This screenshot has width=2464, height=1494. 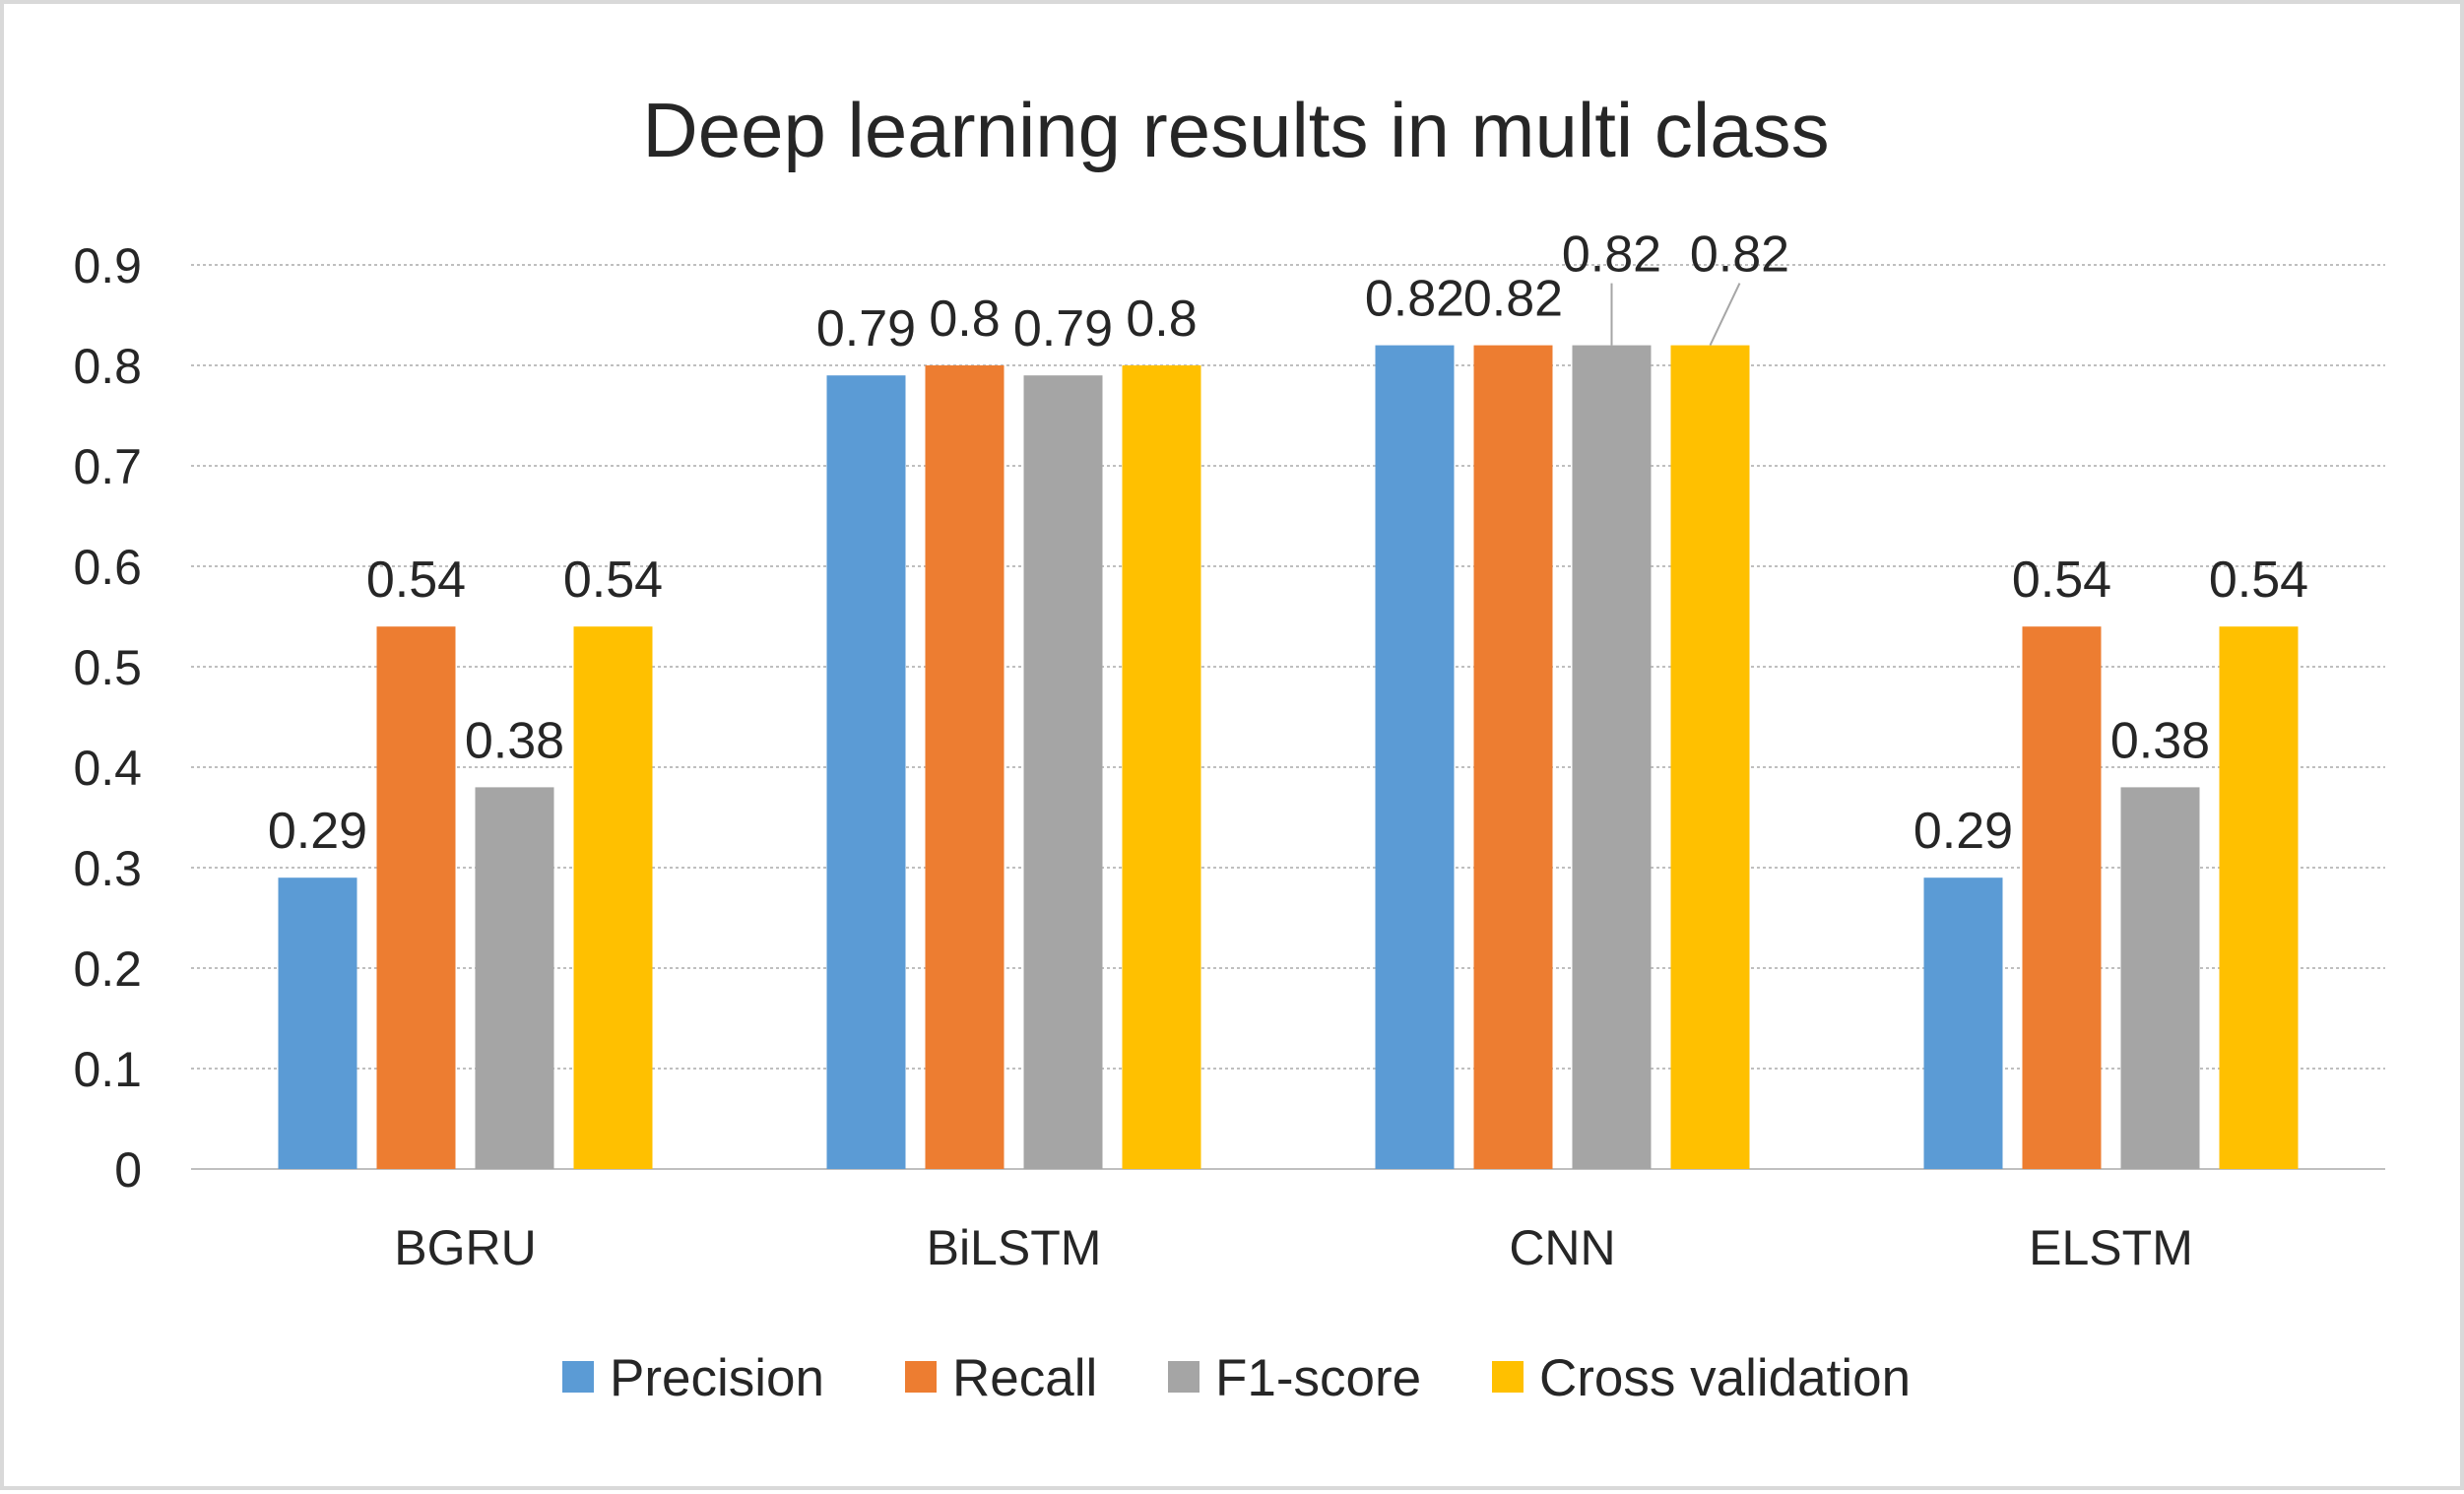 I want to click on legend-label: Cross validation, so click(x=1725, y=1378).